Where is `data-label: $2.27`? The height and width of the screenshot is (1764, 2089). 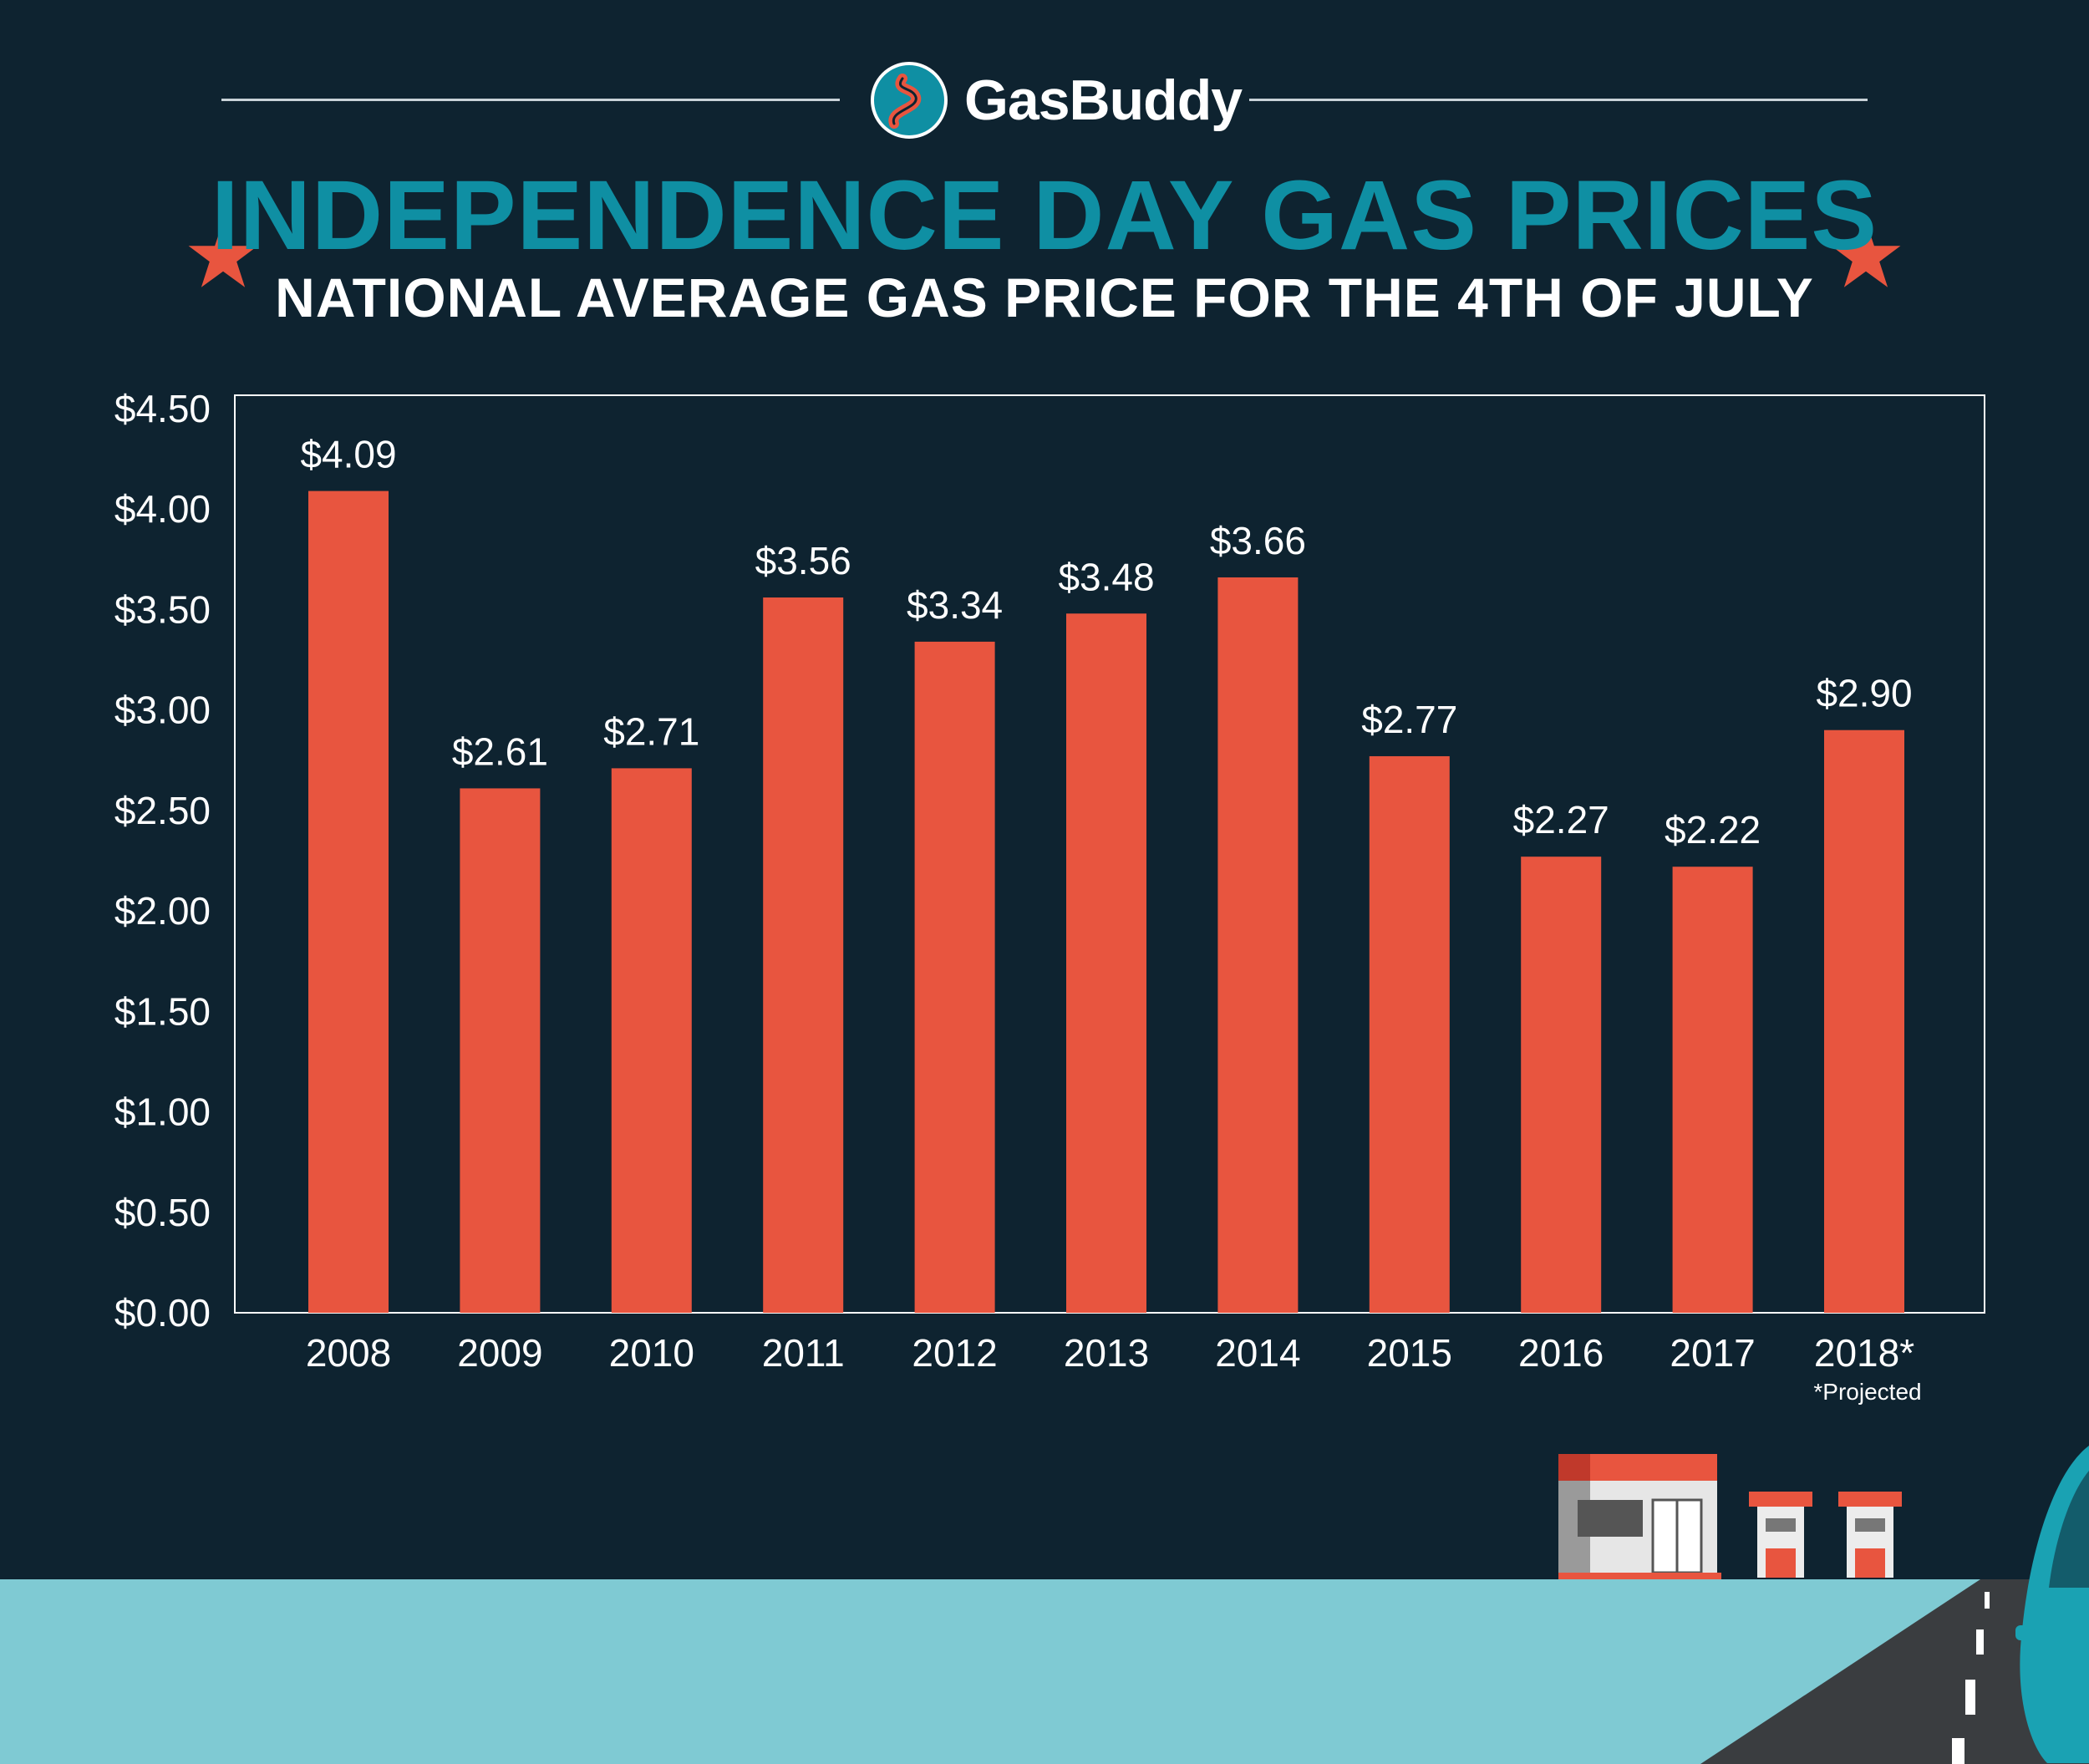 data-label: $2.27 is located at coordinates (1561, 819).